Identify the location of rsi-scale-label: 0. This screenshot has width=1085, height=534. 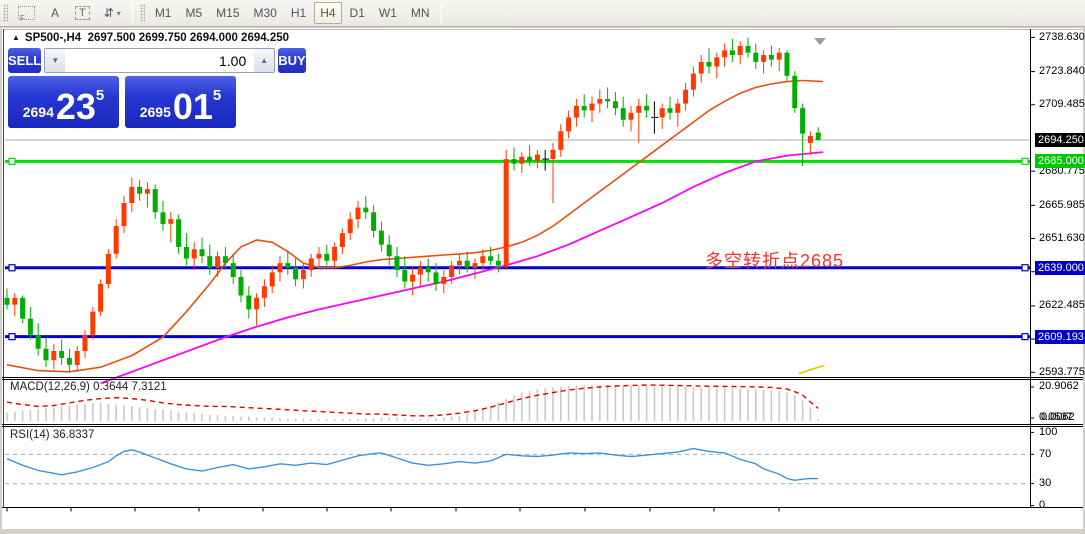
(1042, 505).